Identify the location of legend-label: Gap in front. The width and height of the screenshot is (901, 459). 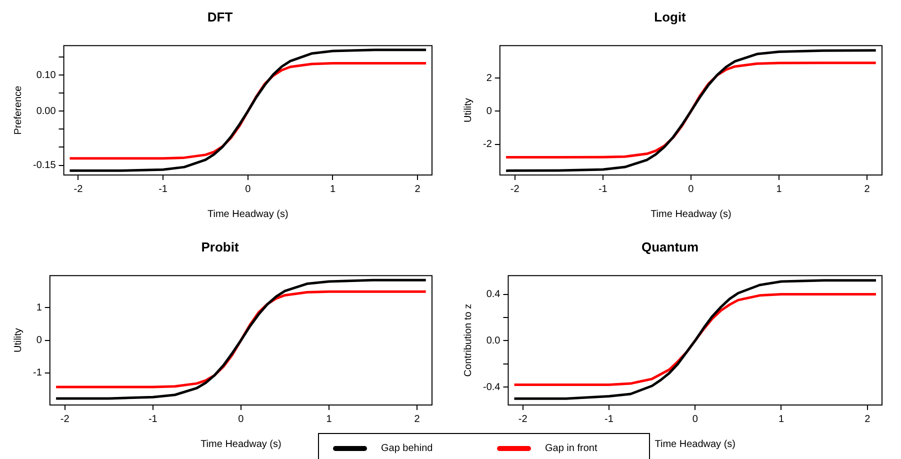
(571, 448).